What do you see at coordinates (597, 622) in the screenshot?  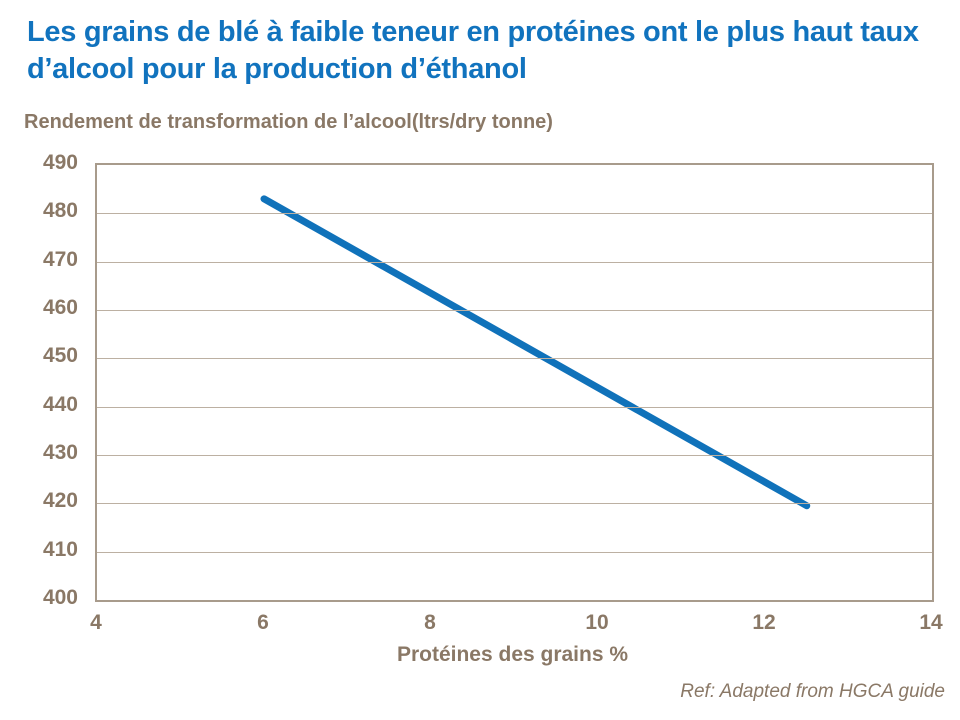 I see `x-tick-label: 10` at bounding box center [597, 622].